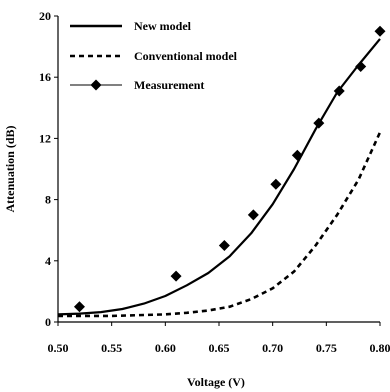  What do you see at coordinates (58, 348) in the screenshot?
I see `x-tick-label: 0.50` at bounding box center [58, 348].